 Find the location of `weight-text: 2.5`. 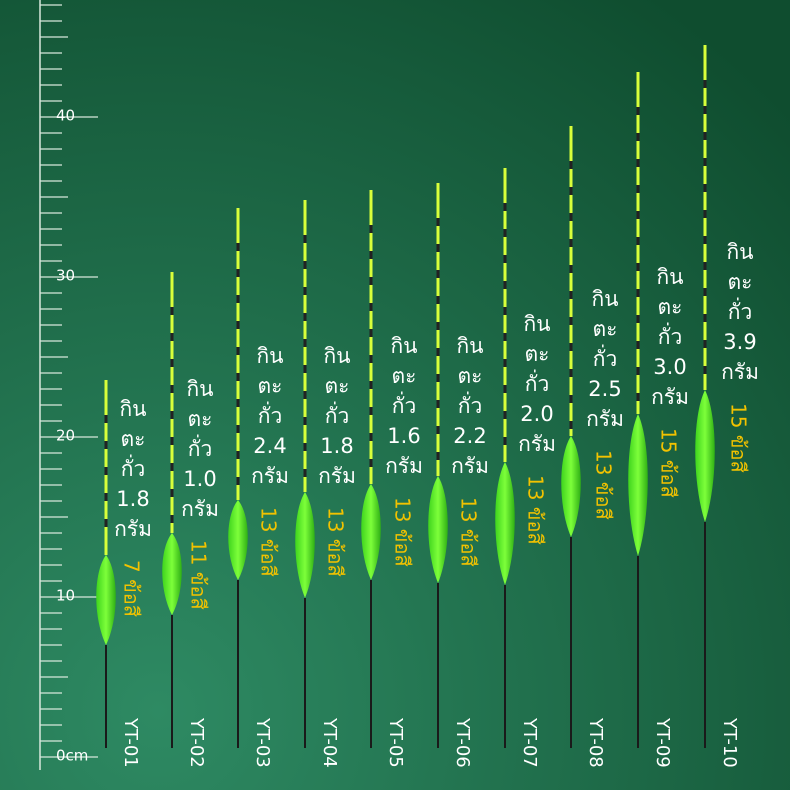

weight-text: 2.5 is located at coordinates (604, 389).